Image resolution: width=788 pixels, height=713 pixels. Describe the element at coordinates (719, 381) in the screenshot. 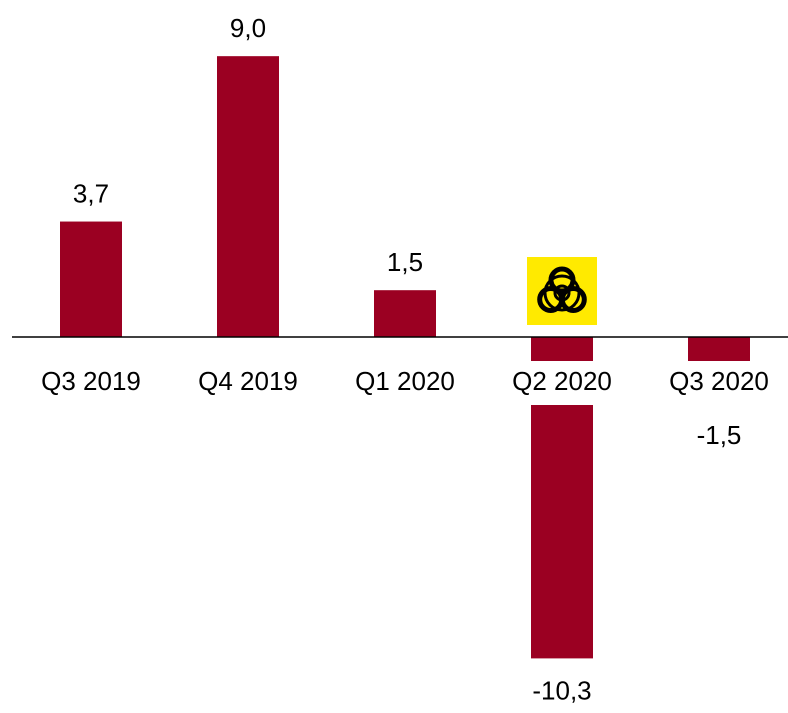

I see `x-tick-label: Q3 2020` at that location.